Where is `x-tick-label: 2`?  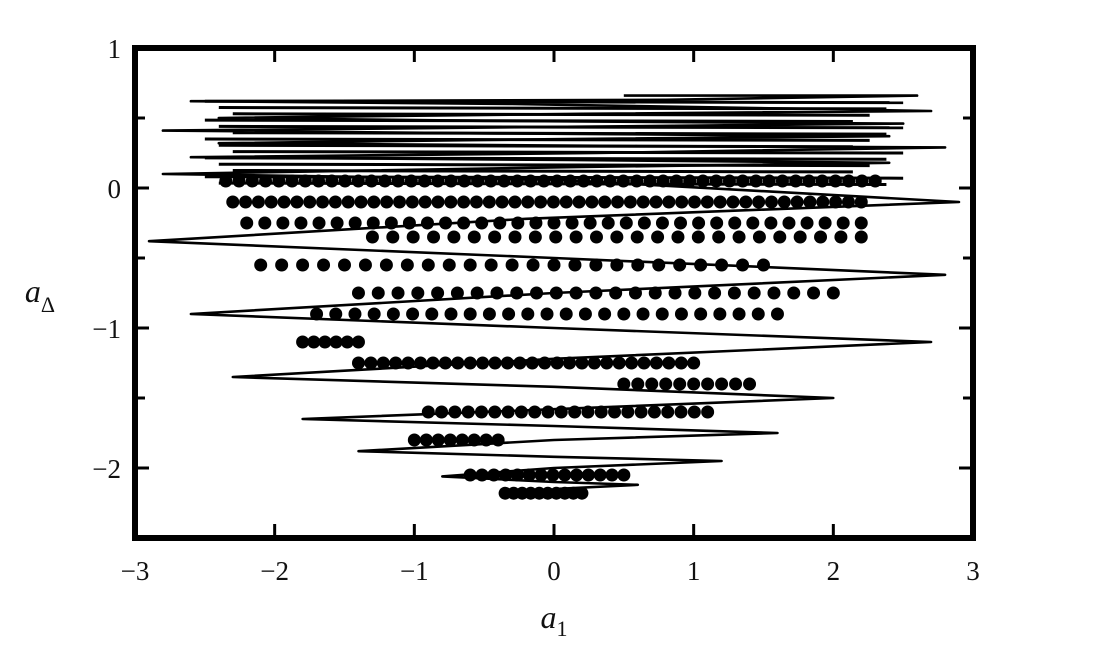
x-tick-label: 2 is located at coordinates (834, 571).